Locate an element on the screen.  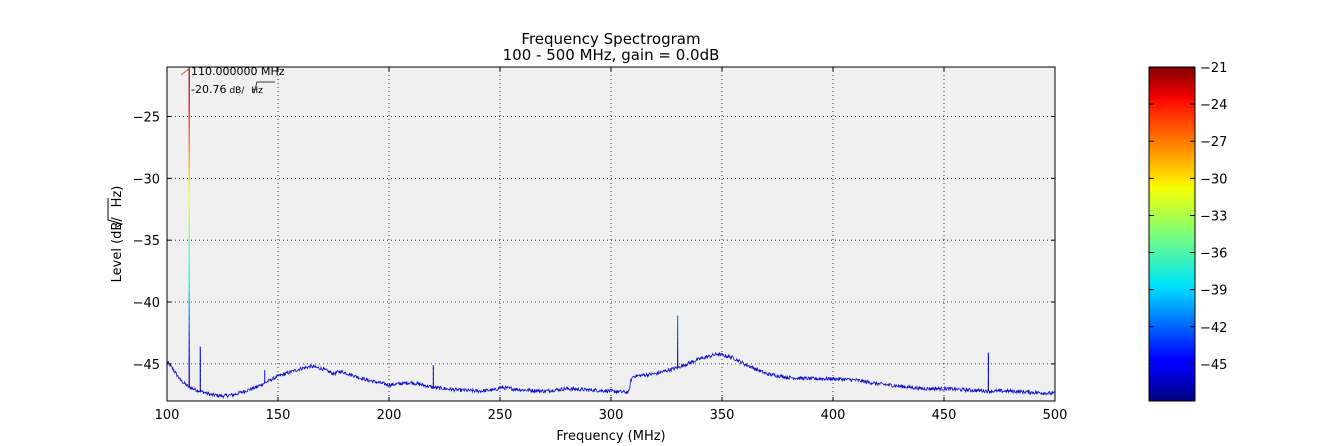
annotation-level-unit: dB/ is located at coordinates (237, 91).